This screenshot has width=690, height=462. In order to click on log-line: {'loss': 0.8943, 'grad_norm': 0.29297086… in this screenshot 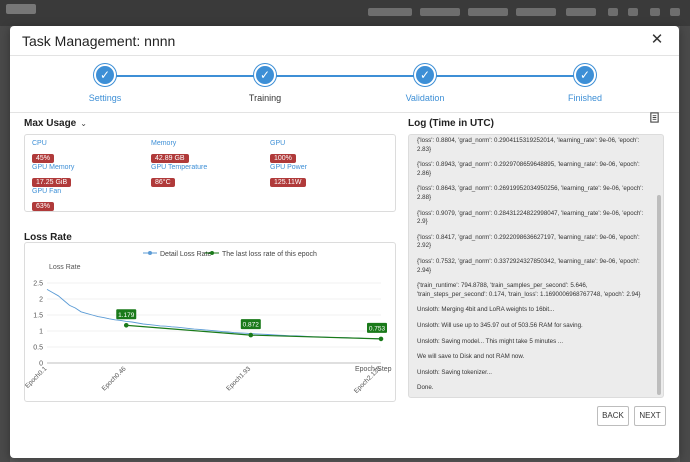, I will do `click(528, 169)`.